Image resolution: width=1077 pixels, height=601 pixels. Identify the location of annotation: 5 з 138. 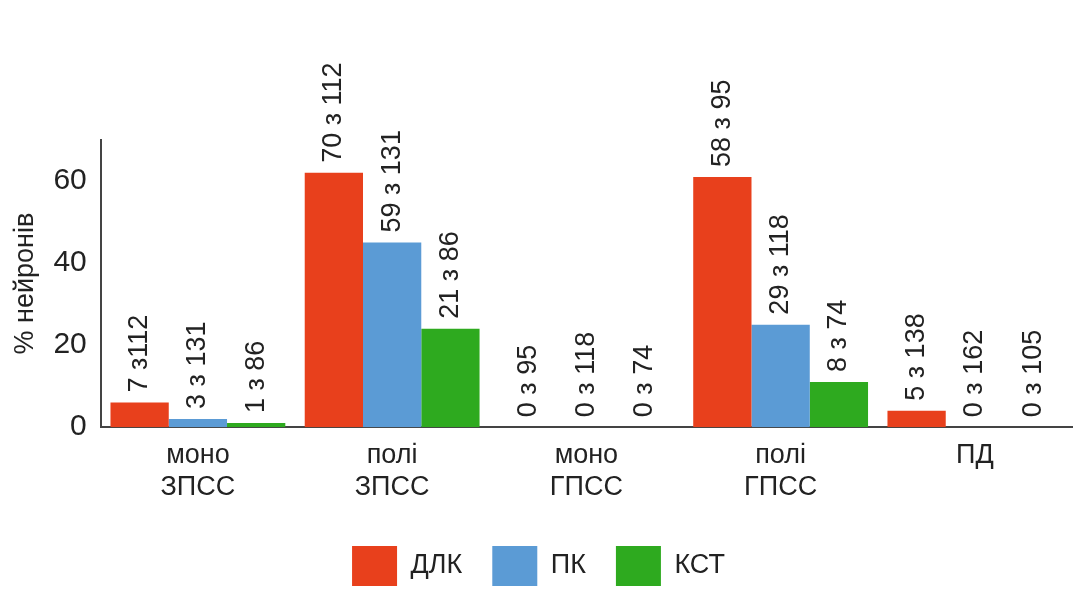
(915, 357).